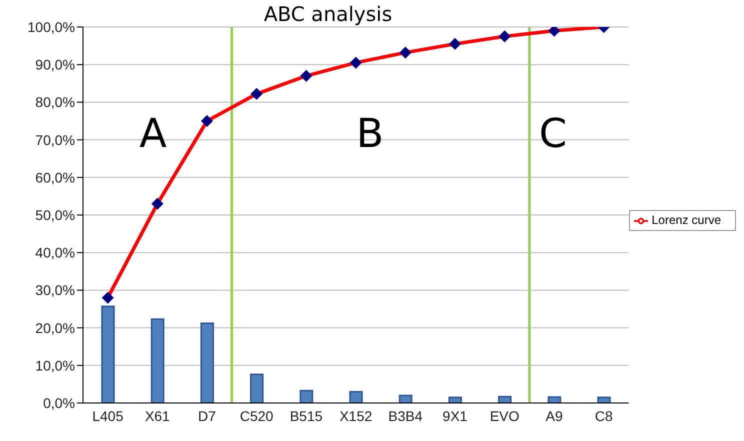 The width and height of the screenshot is (744, 441). I want to click on y-tick-label: 20,0%, so click(55, 328).